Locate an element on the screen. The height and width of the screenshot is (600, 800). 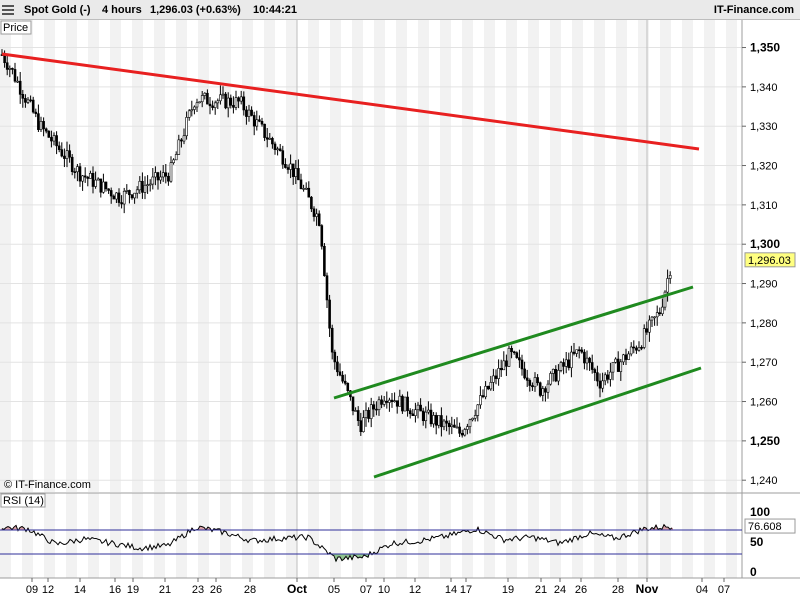
y-tick-label: 1,240 is located at coordinates (764, 481).